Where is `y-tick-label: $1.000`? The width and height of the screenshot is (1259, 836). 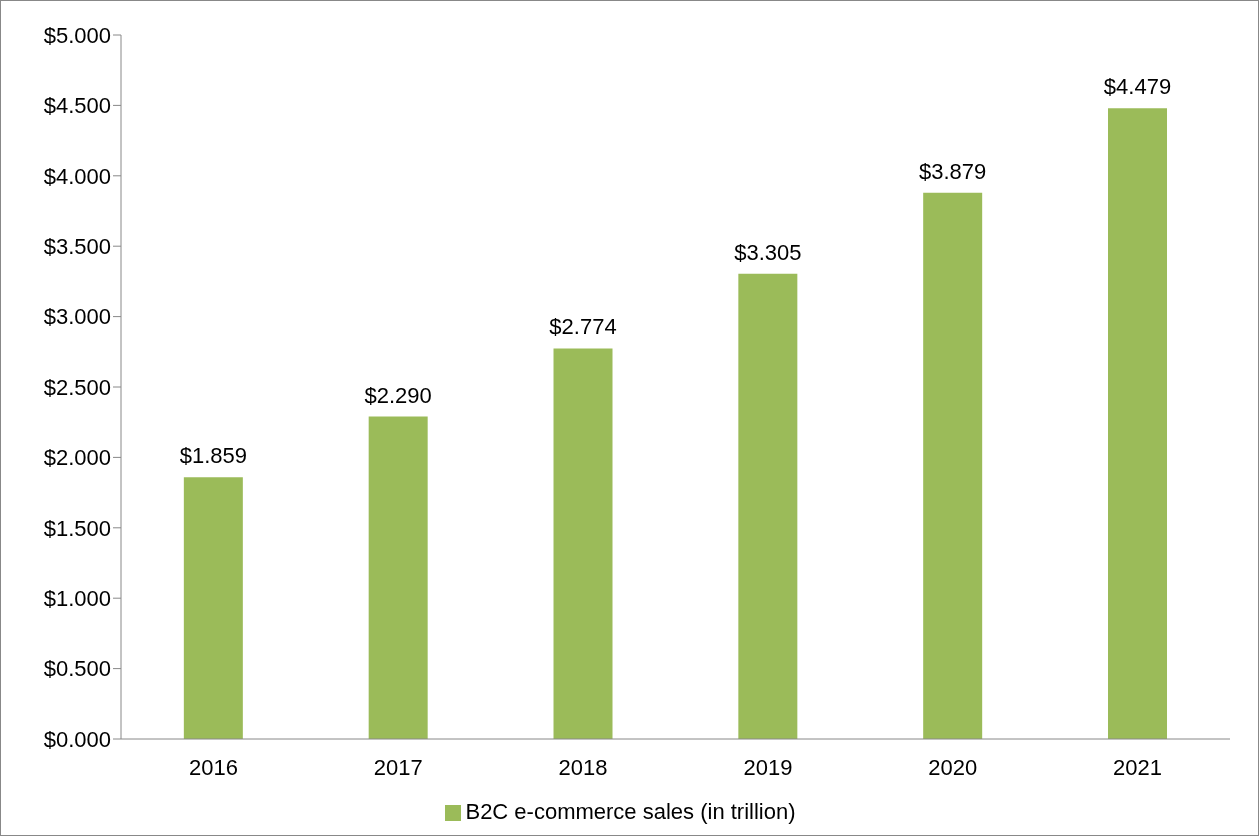 y-tick-label: $1.000 is located at coordinates (77, 599).